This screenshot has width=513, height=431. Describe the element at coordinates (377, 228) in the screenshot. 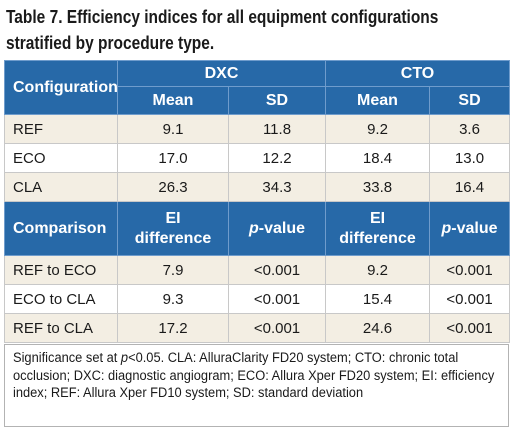

I see `header-cto-ei-difference: EI difference` at that location.